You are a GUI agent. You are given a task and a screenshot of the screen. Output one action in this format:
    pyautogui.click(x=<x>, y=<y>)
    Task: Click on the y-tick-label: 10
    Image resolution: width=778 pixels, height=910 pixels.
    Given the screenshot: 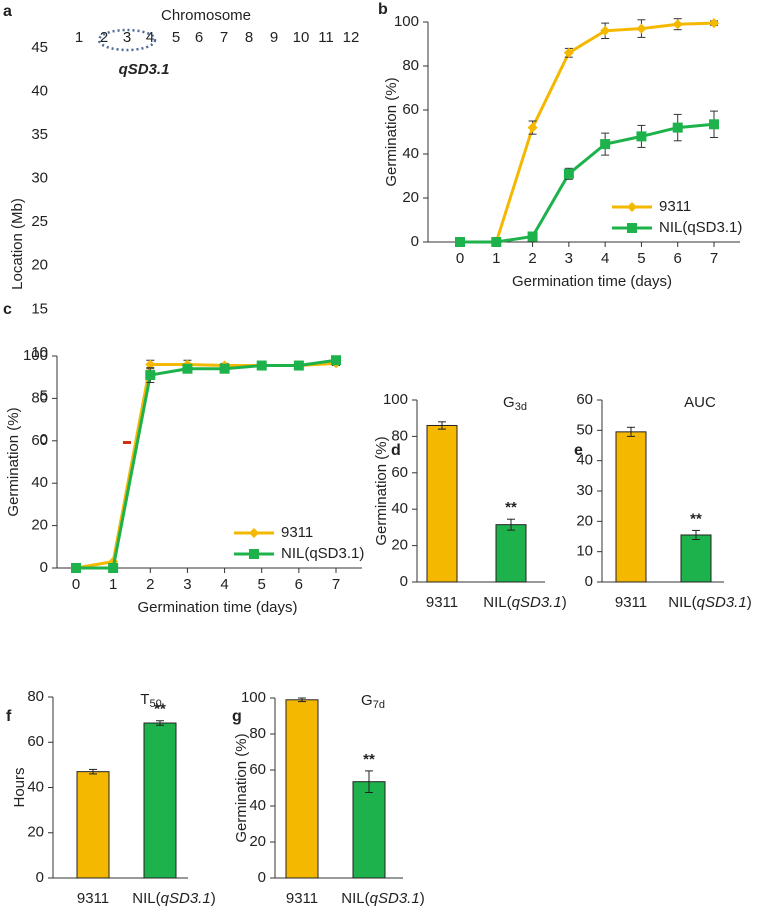 What is the action you would take?
    pyautogui.click(x=39, y=352)
    